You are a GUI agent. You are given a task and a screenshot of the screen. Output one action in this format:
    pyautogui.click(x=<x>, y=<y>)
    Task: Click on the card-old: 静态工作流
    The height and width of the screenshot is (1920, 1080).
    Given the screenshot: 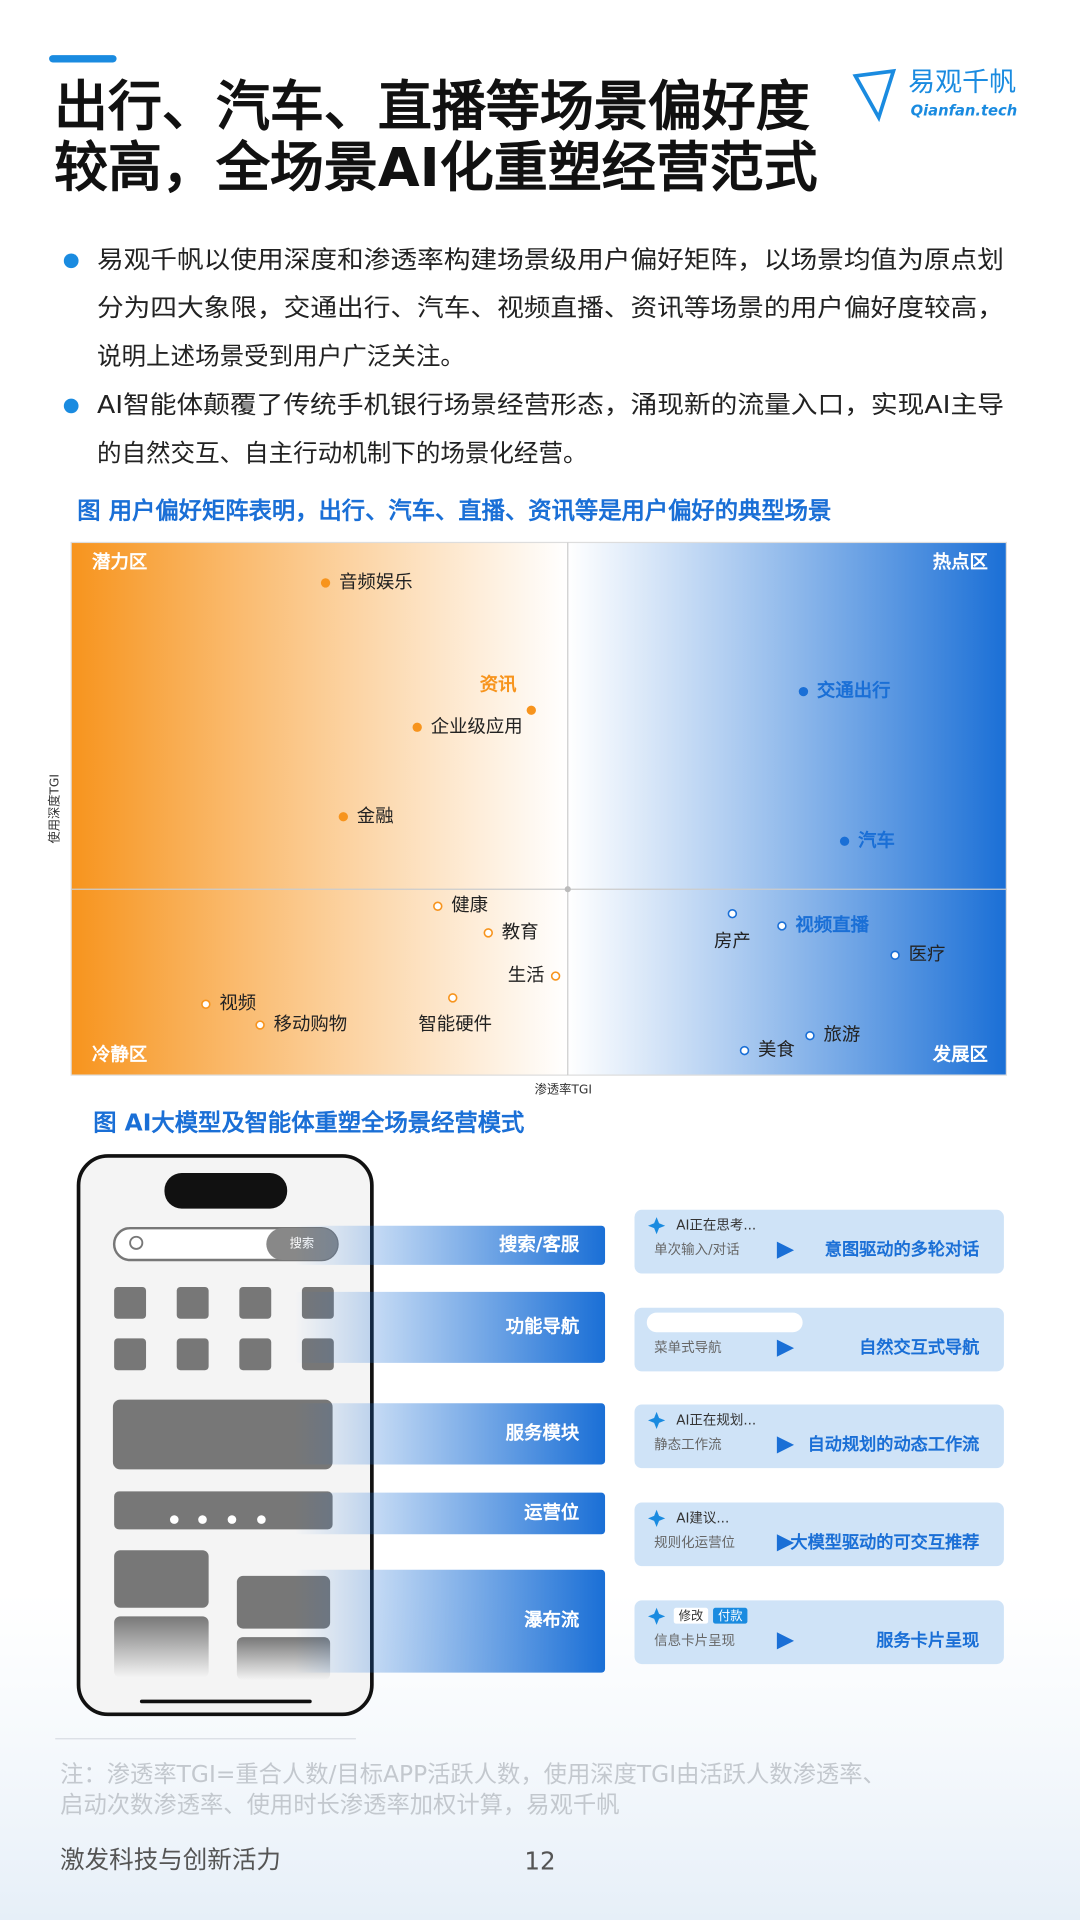 What is the action you would take?
    pyautogui.click(x=687, y=1445)
    